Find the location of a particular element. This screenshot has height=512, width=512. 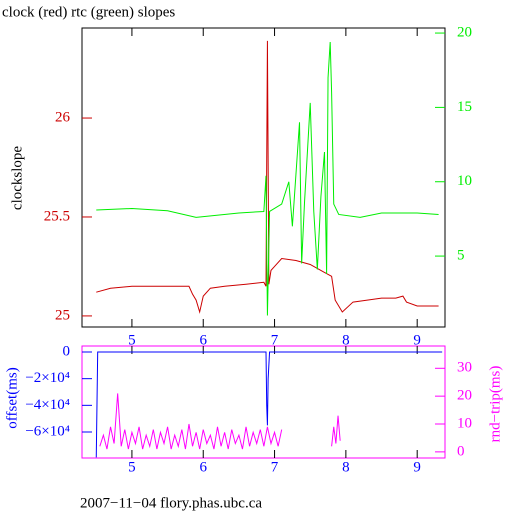

y2-axis-label: rnd−trip(ms) is located at coordinates (495, 404).